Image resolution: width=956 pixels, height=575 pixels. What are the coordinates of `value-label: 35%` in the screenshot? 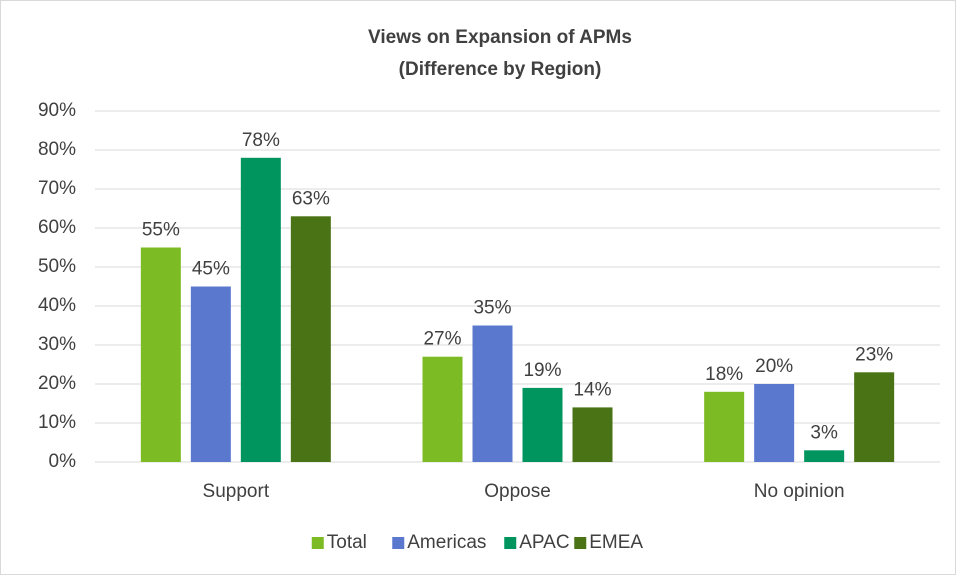 It's located at (492, 308).